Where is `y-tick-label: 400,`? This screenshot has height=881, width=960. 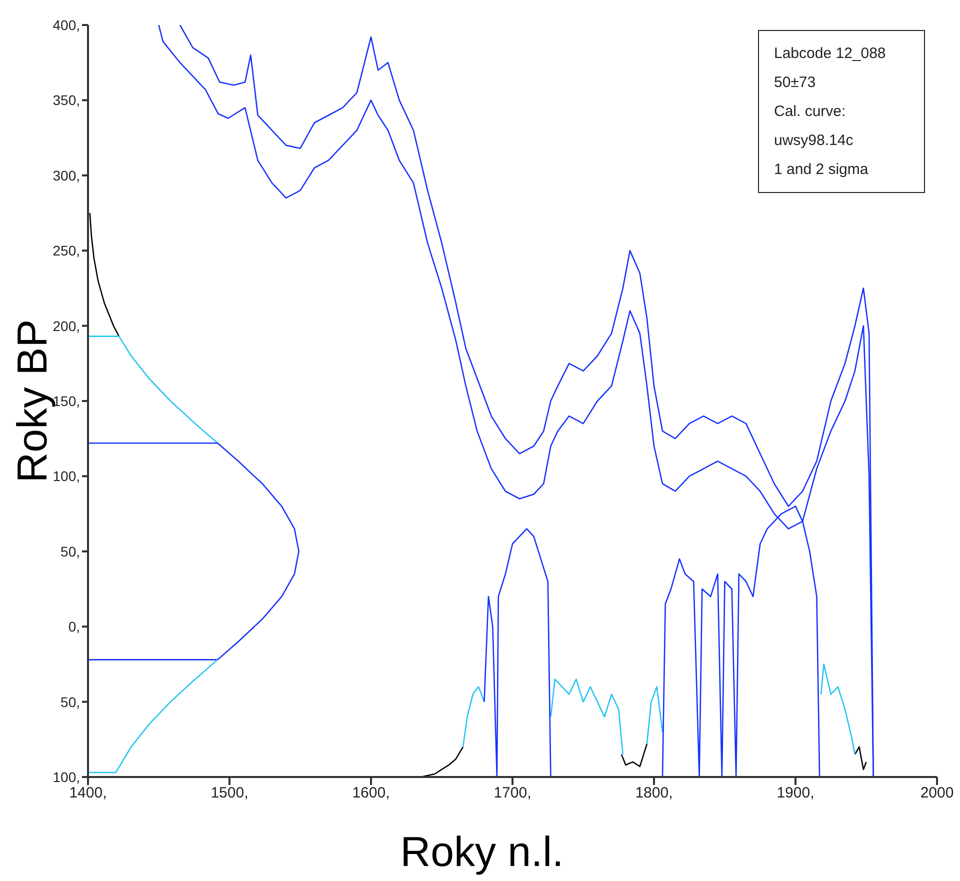
y-tick-label: 400, is located at coordinates (66, 24).